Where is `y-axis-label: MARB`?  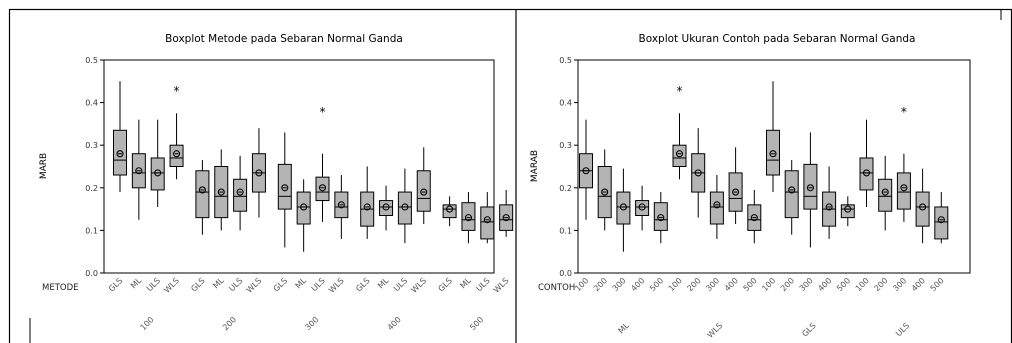 y-axis-label: MARB is located at coordinates (44, 166).